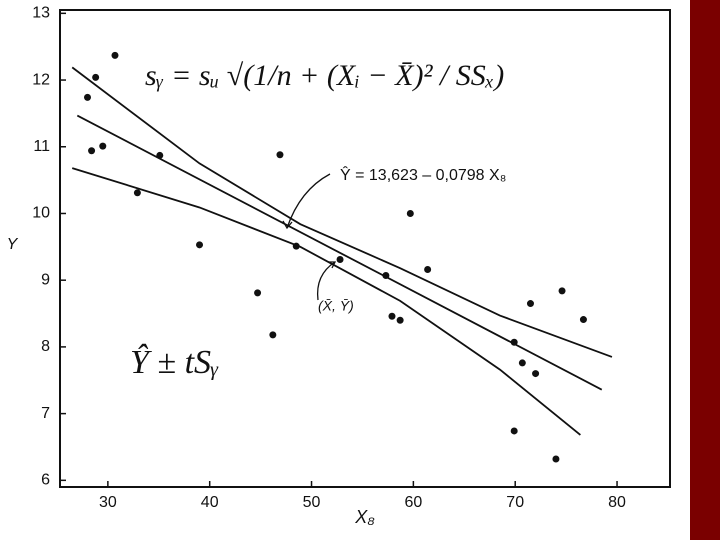 The width and height of the screenshot is (720, 540). I want to click on x-tick-label: 30, so click(108, 502).